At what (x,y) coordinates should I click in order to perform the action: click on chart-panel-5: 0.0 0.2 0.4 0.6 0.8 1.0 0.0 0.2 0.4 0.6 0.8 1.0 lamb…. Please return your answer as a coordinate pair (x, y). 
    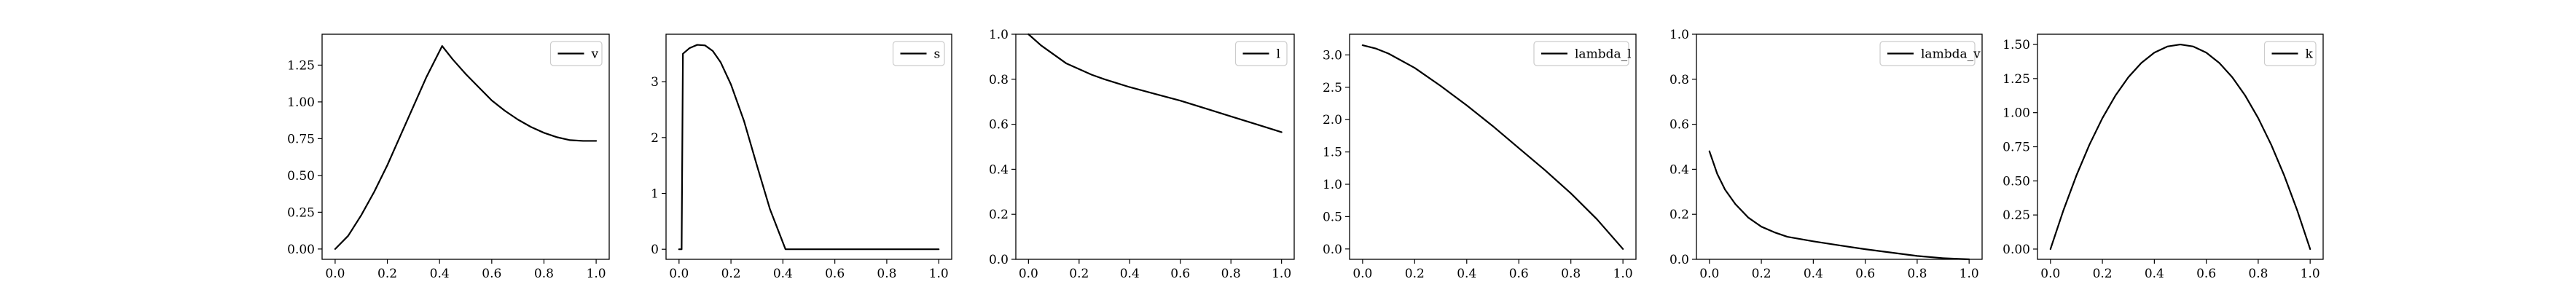
    Looking at the image, I should click on (1826, 154).